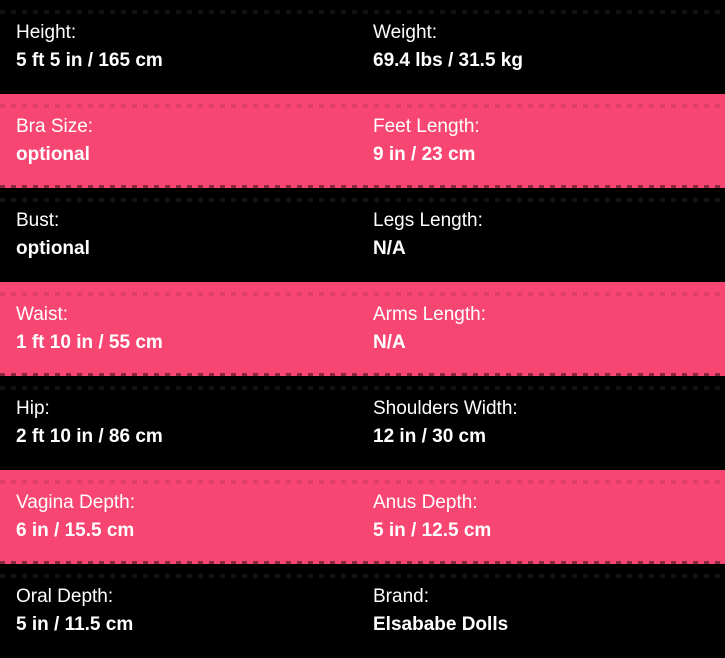  What do you see at coordinates (441, 624) in the screenshot?
I see `spec-value: Elsababe Dolls` at bounding box center [441, 624].